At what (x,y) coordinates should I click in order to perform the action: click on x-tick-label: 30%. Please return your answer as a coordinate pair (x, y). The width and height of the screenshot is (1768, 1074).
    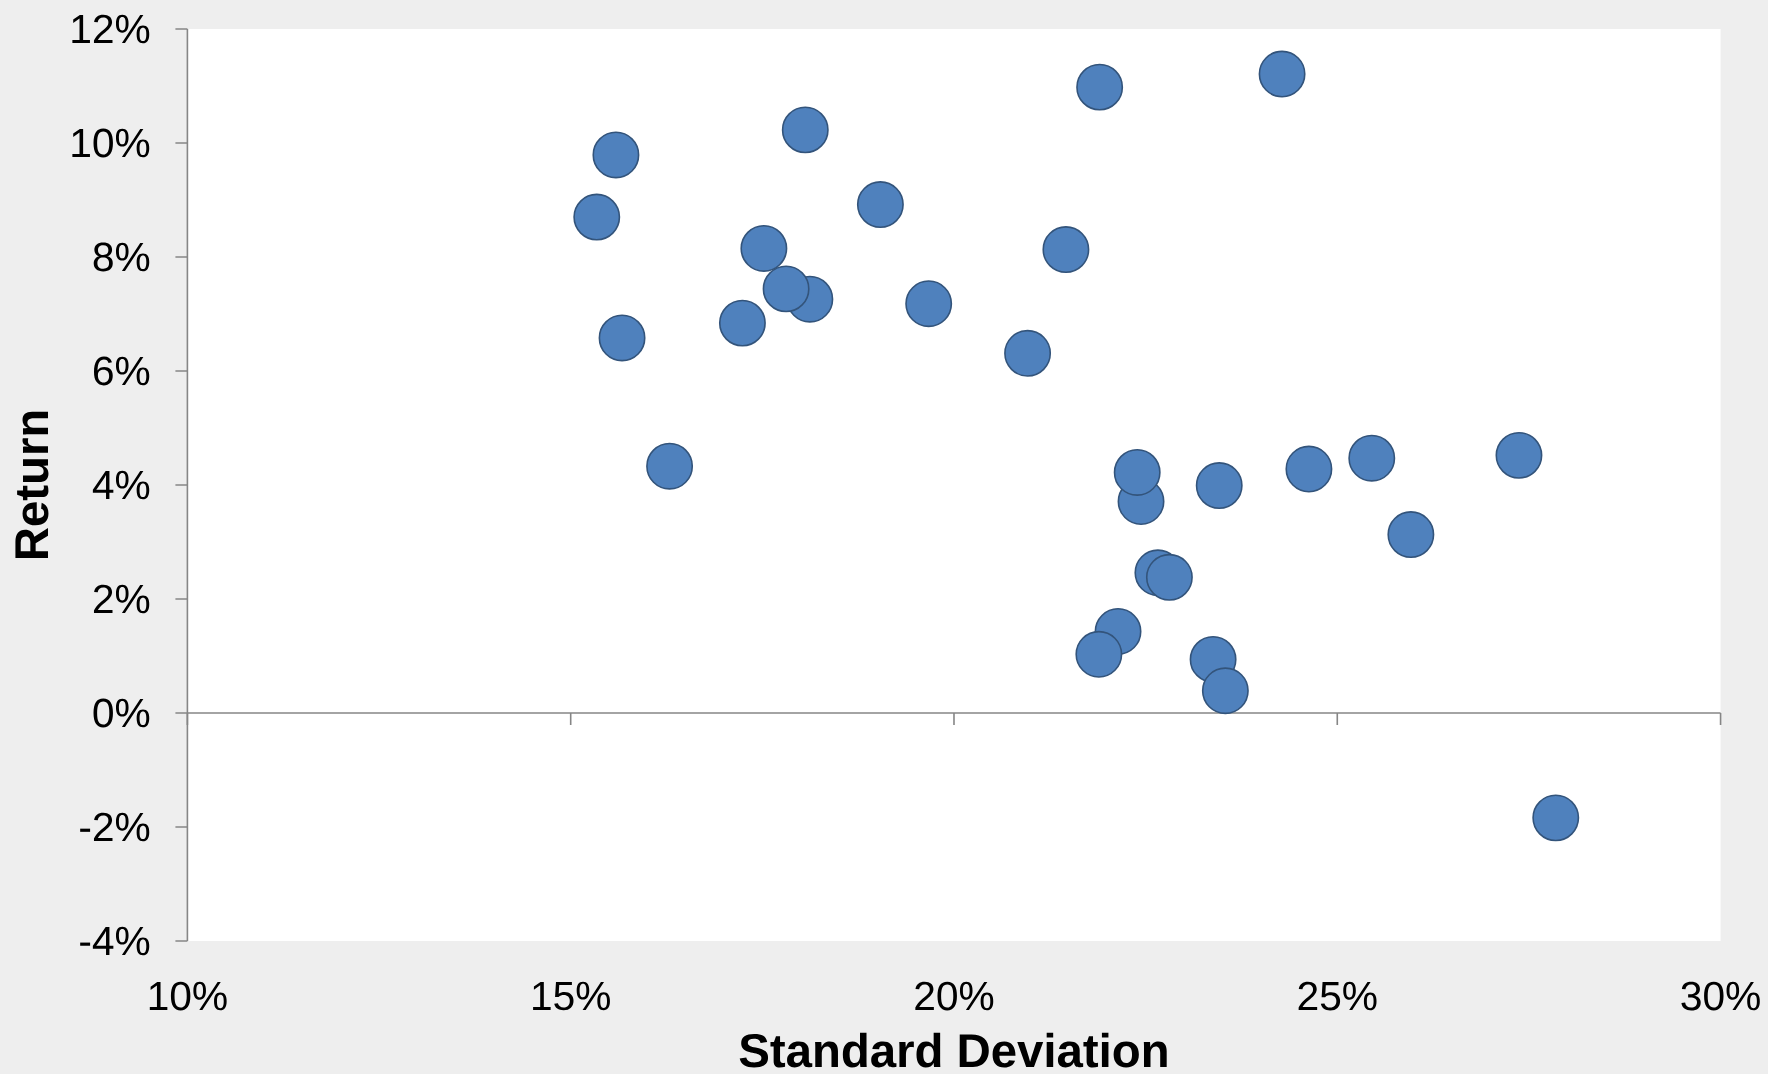
    Looking at the image, I should click on (1720, 996).